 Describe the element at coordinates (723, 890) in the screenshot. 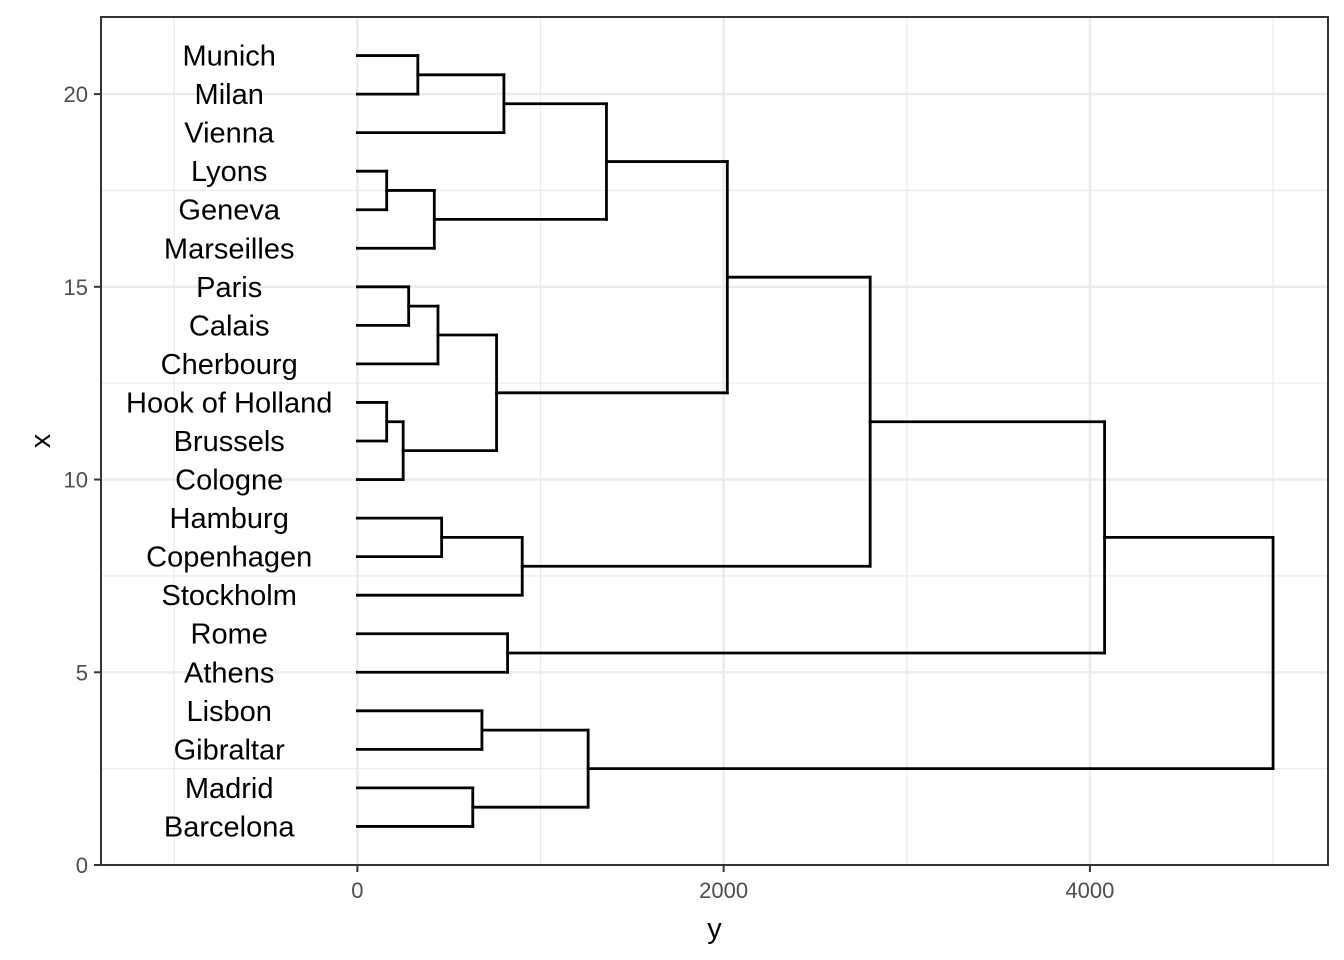

I see `x-tick-label: 2000` at that location.